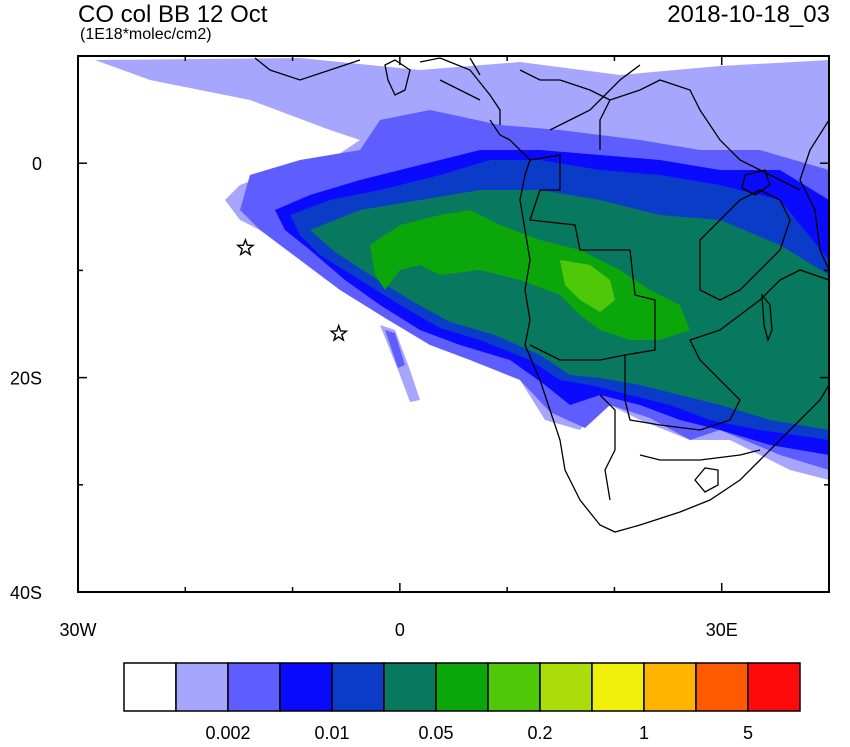  What do you see at coordinates (748, 14) in the screenshot?
I see `timestamp-label: 2018-10-18_03` at bounding box center [748, 14].